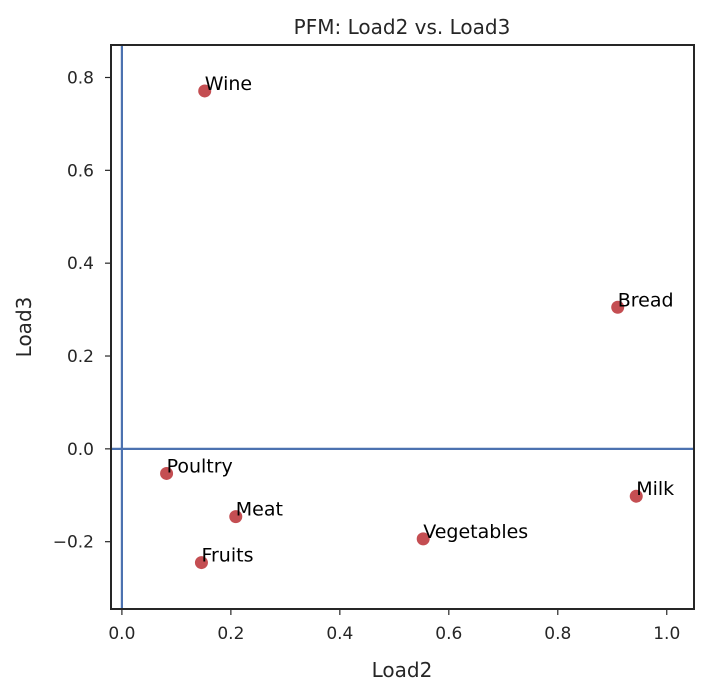  Describe the element at coordinates (655, 489) in the screenshot. I see `data-point-label: Milk` at that location.